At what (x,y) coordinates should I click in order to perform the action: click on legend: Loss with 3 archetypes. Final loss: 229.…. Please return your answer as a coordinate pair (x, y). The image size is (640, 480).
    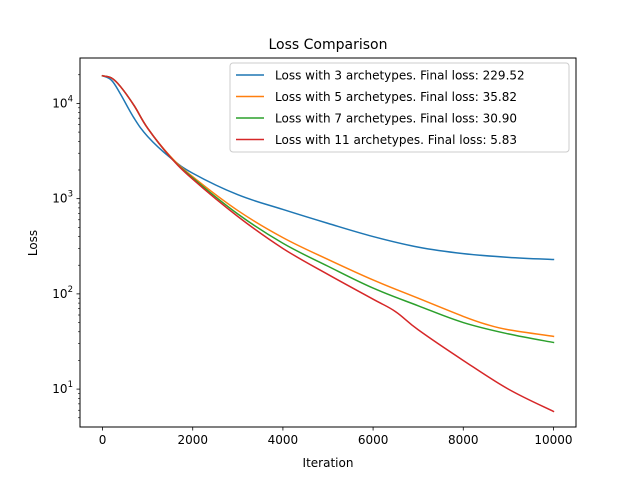
    Looking at the image, I should click on (399, 107).